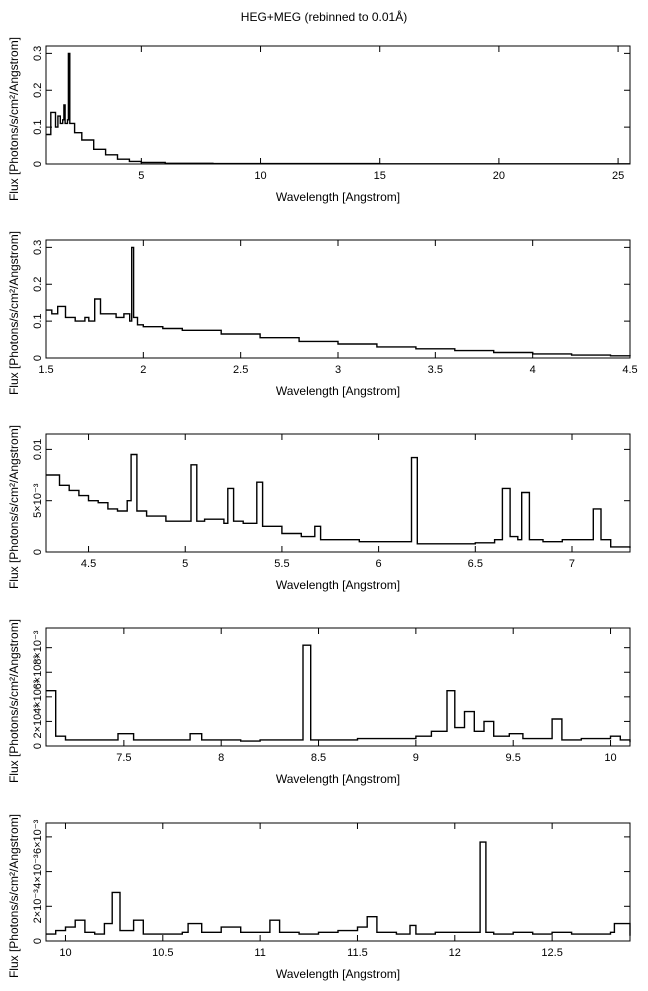 The width and height of the screenshot is (648, 991). Describe the element at coordinates (259, 953) in the screenshot. I see `x-tick-label: 11` at that location.